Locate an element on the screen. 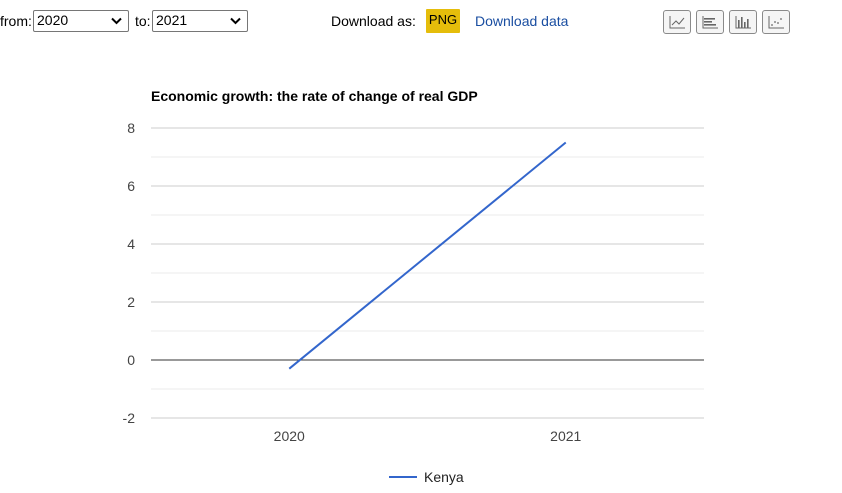  scatter-icon is located at coordinates (776, 22).